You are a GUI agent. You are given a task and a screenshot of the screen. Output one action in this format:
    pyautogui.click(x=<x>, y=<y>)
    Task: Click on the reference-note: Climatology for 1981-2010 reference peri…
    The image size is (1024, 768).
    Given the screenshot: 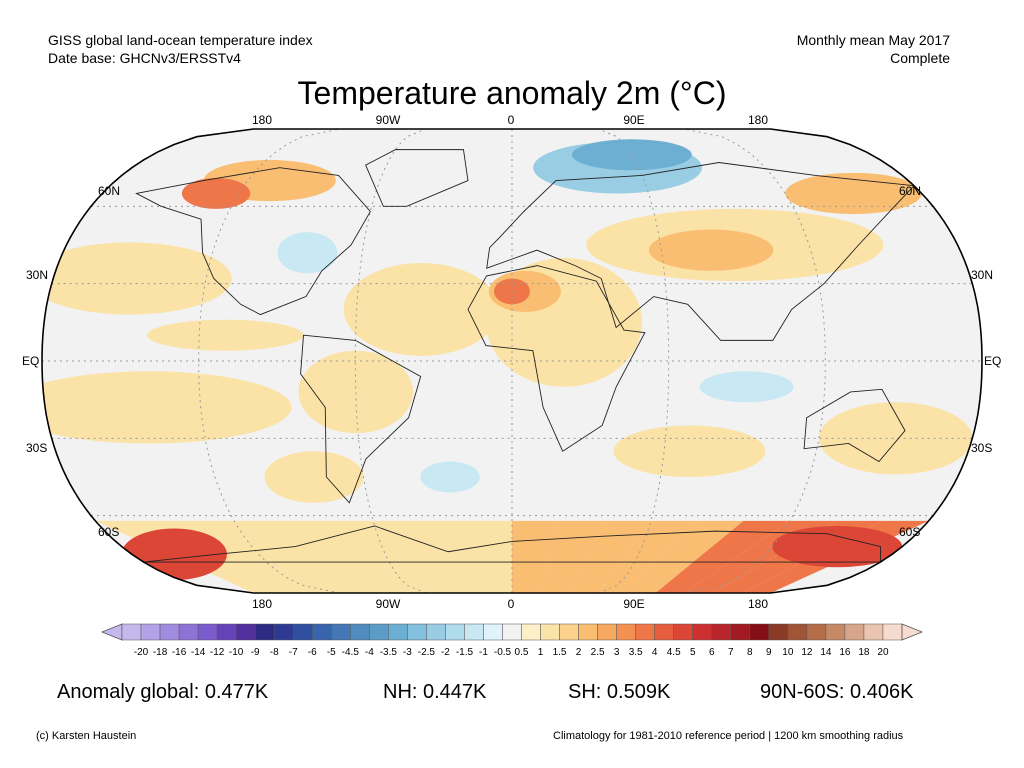 What is the action you would take?
    pyautogui.click(x=728, y=736)
    